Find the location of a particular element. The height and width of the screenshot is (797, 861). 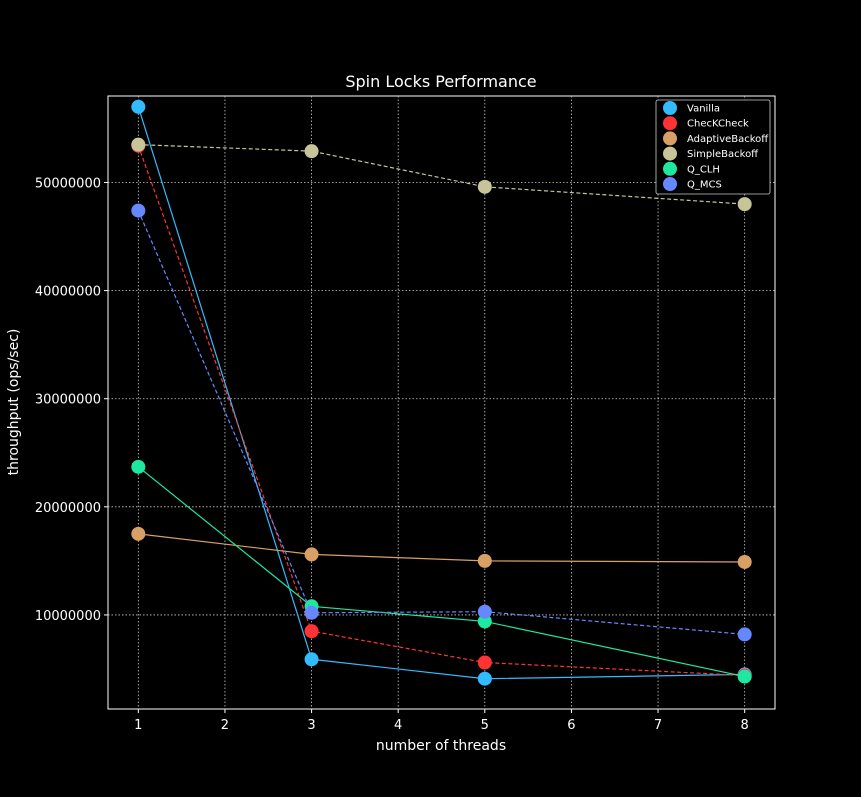

legend-marker-checkcheck is located at coordinates (670, 123).